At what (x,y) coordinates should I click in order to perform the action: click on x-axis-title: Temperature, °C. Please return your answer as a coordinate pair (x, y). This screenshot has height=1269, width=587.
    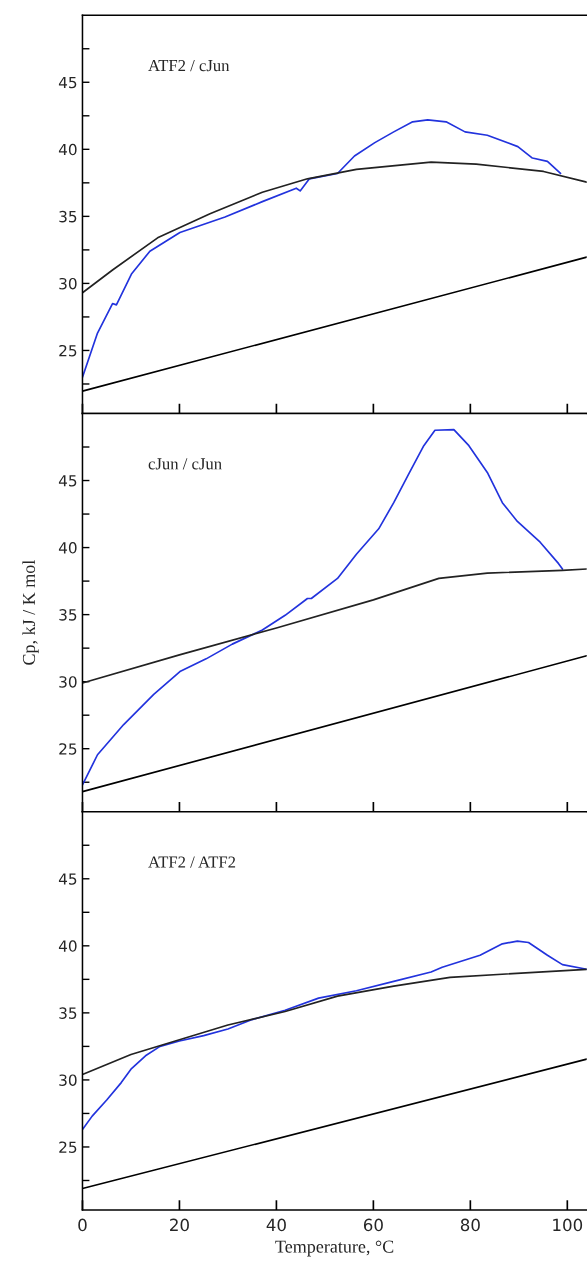
    Looking at the image, I should click on (334, 1248).